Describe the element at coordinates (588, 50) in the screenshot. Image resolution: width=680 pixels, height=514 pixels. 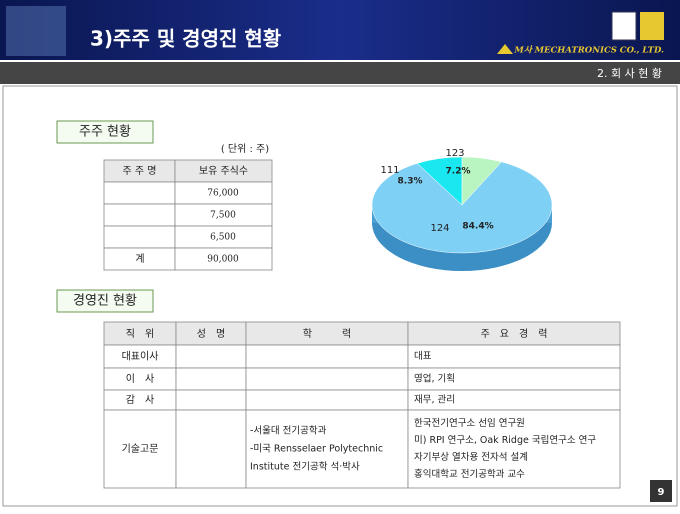
I see `company: M사 MECHATRONICS CO., LTD.` at that location.